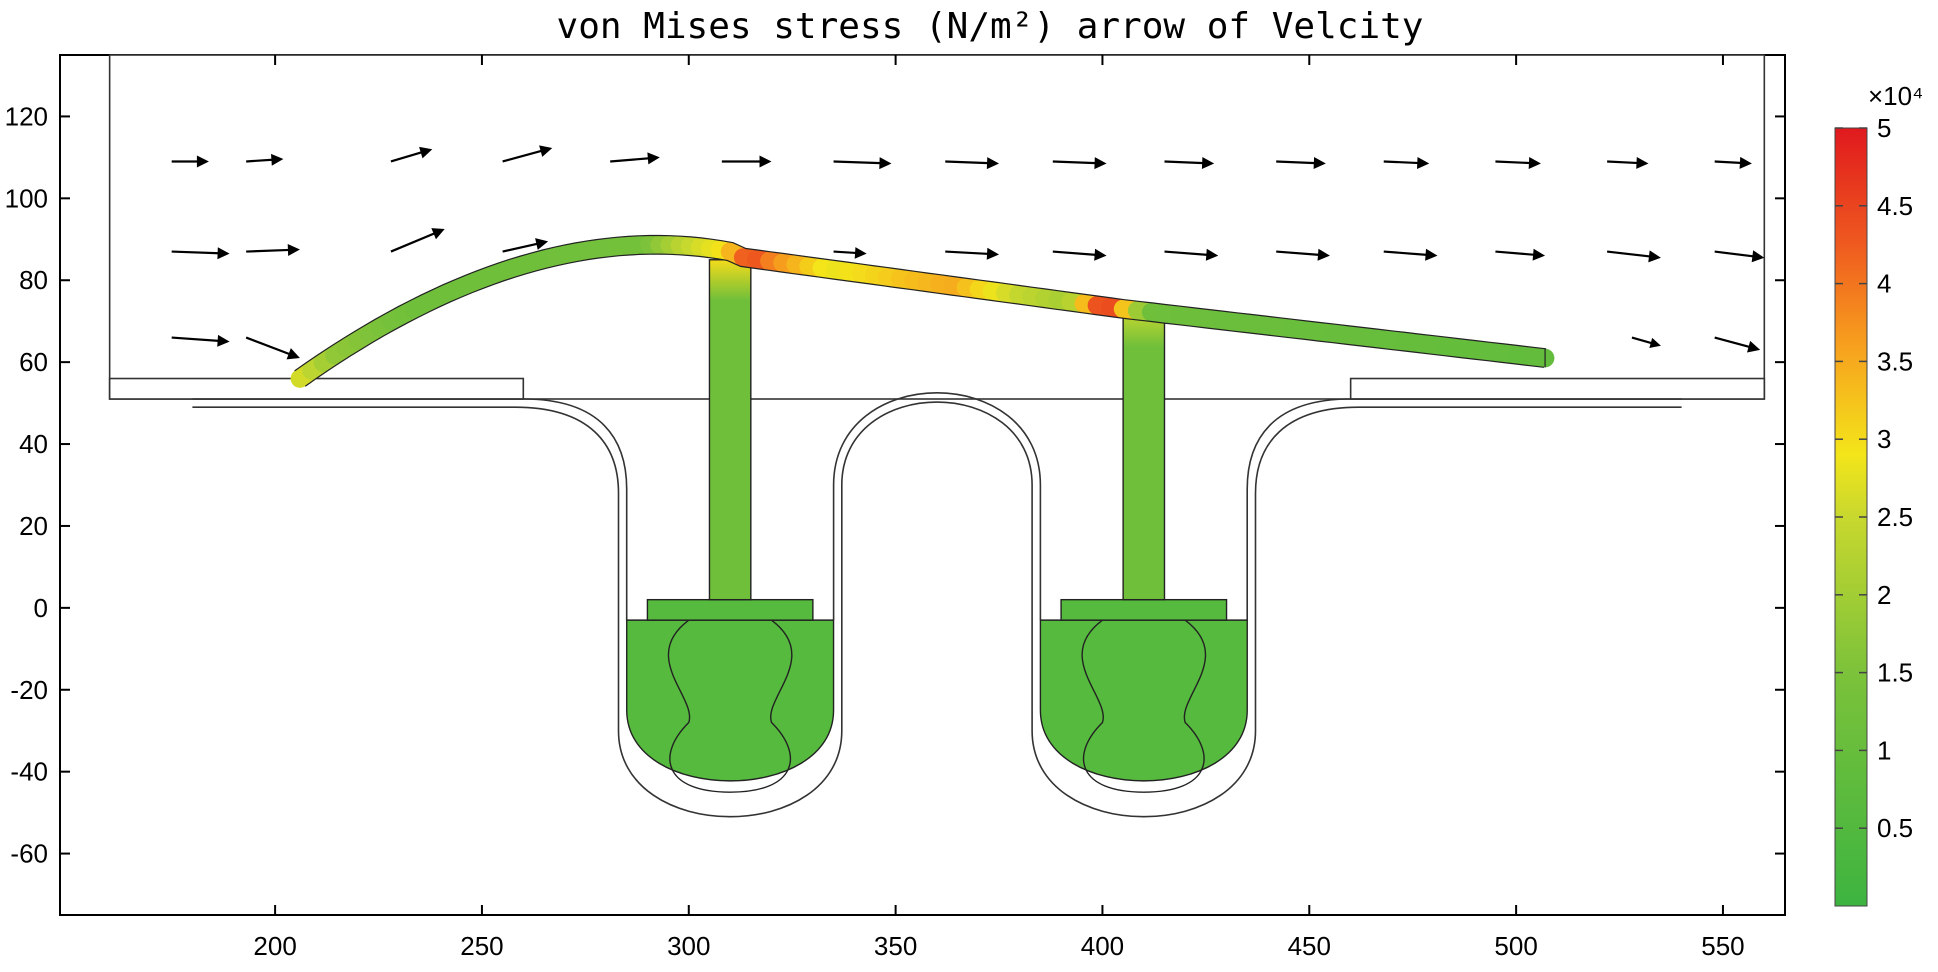  Describe the element at coordinates (1884, 284) in the screenshot. I see `colorbar-tick-label: 4` at that location.